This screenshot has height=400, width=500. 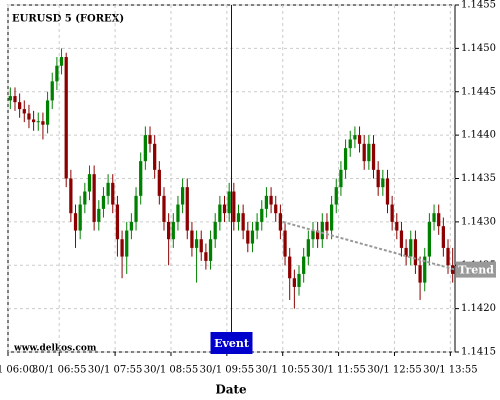 What do you see at coordinates (478, 135) in the screenshot?
I see `y-tick-label: 1.1440` at bounding box center [478, 135].